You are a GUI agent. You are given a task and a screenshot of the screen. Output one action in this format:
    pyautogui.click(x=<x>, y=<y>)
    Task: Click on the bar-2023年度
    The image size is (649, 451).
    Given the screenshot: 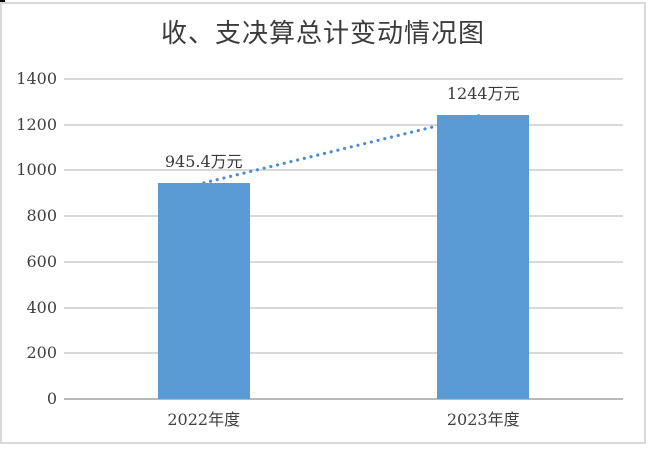 What is the action you would take?
    pyautogui.click(x=483, y=256)
    